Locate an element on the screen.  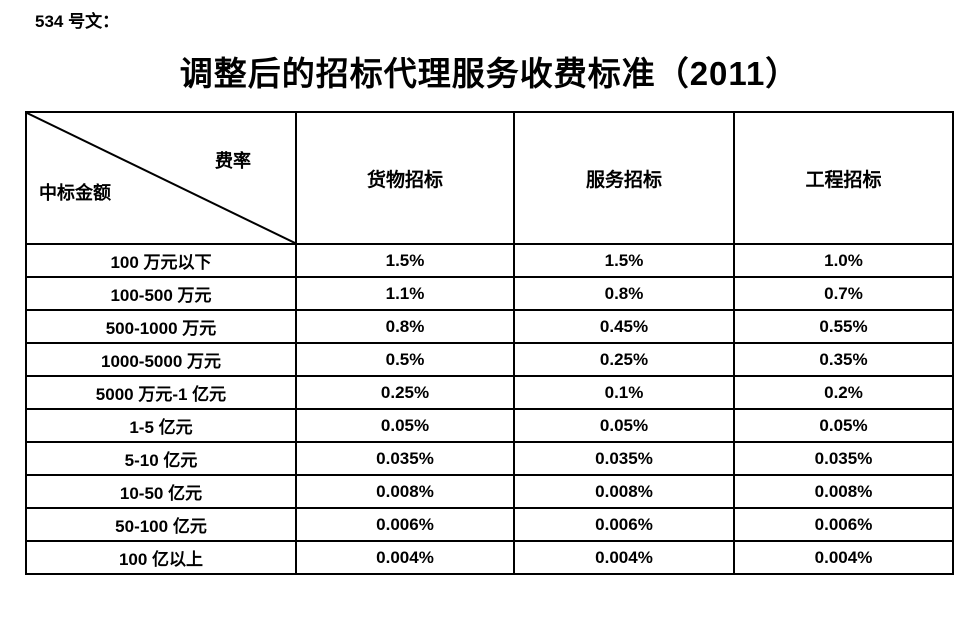
row-label: 5-10 亿元 is located at coordinates (161, 458).